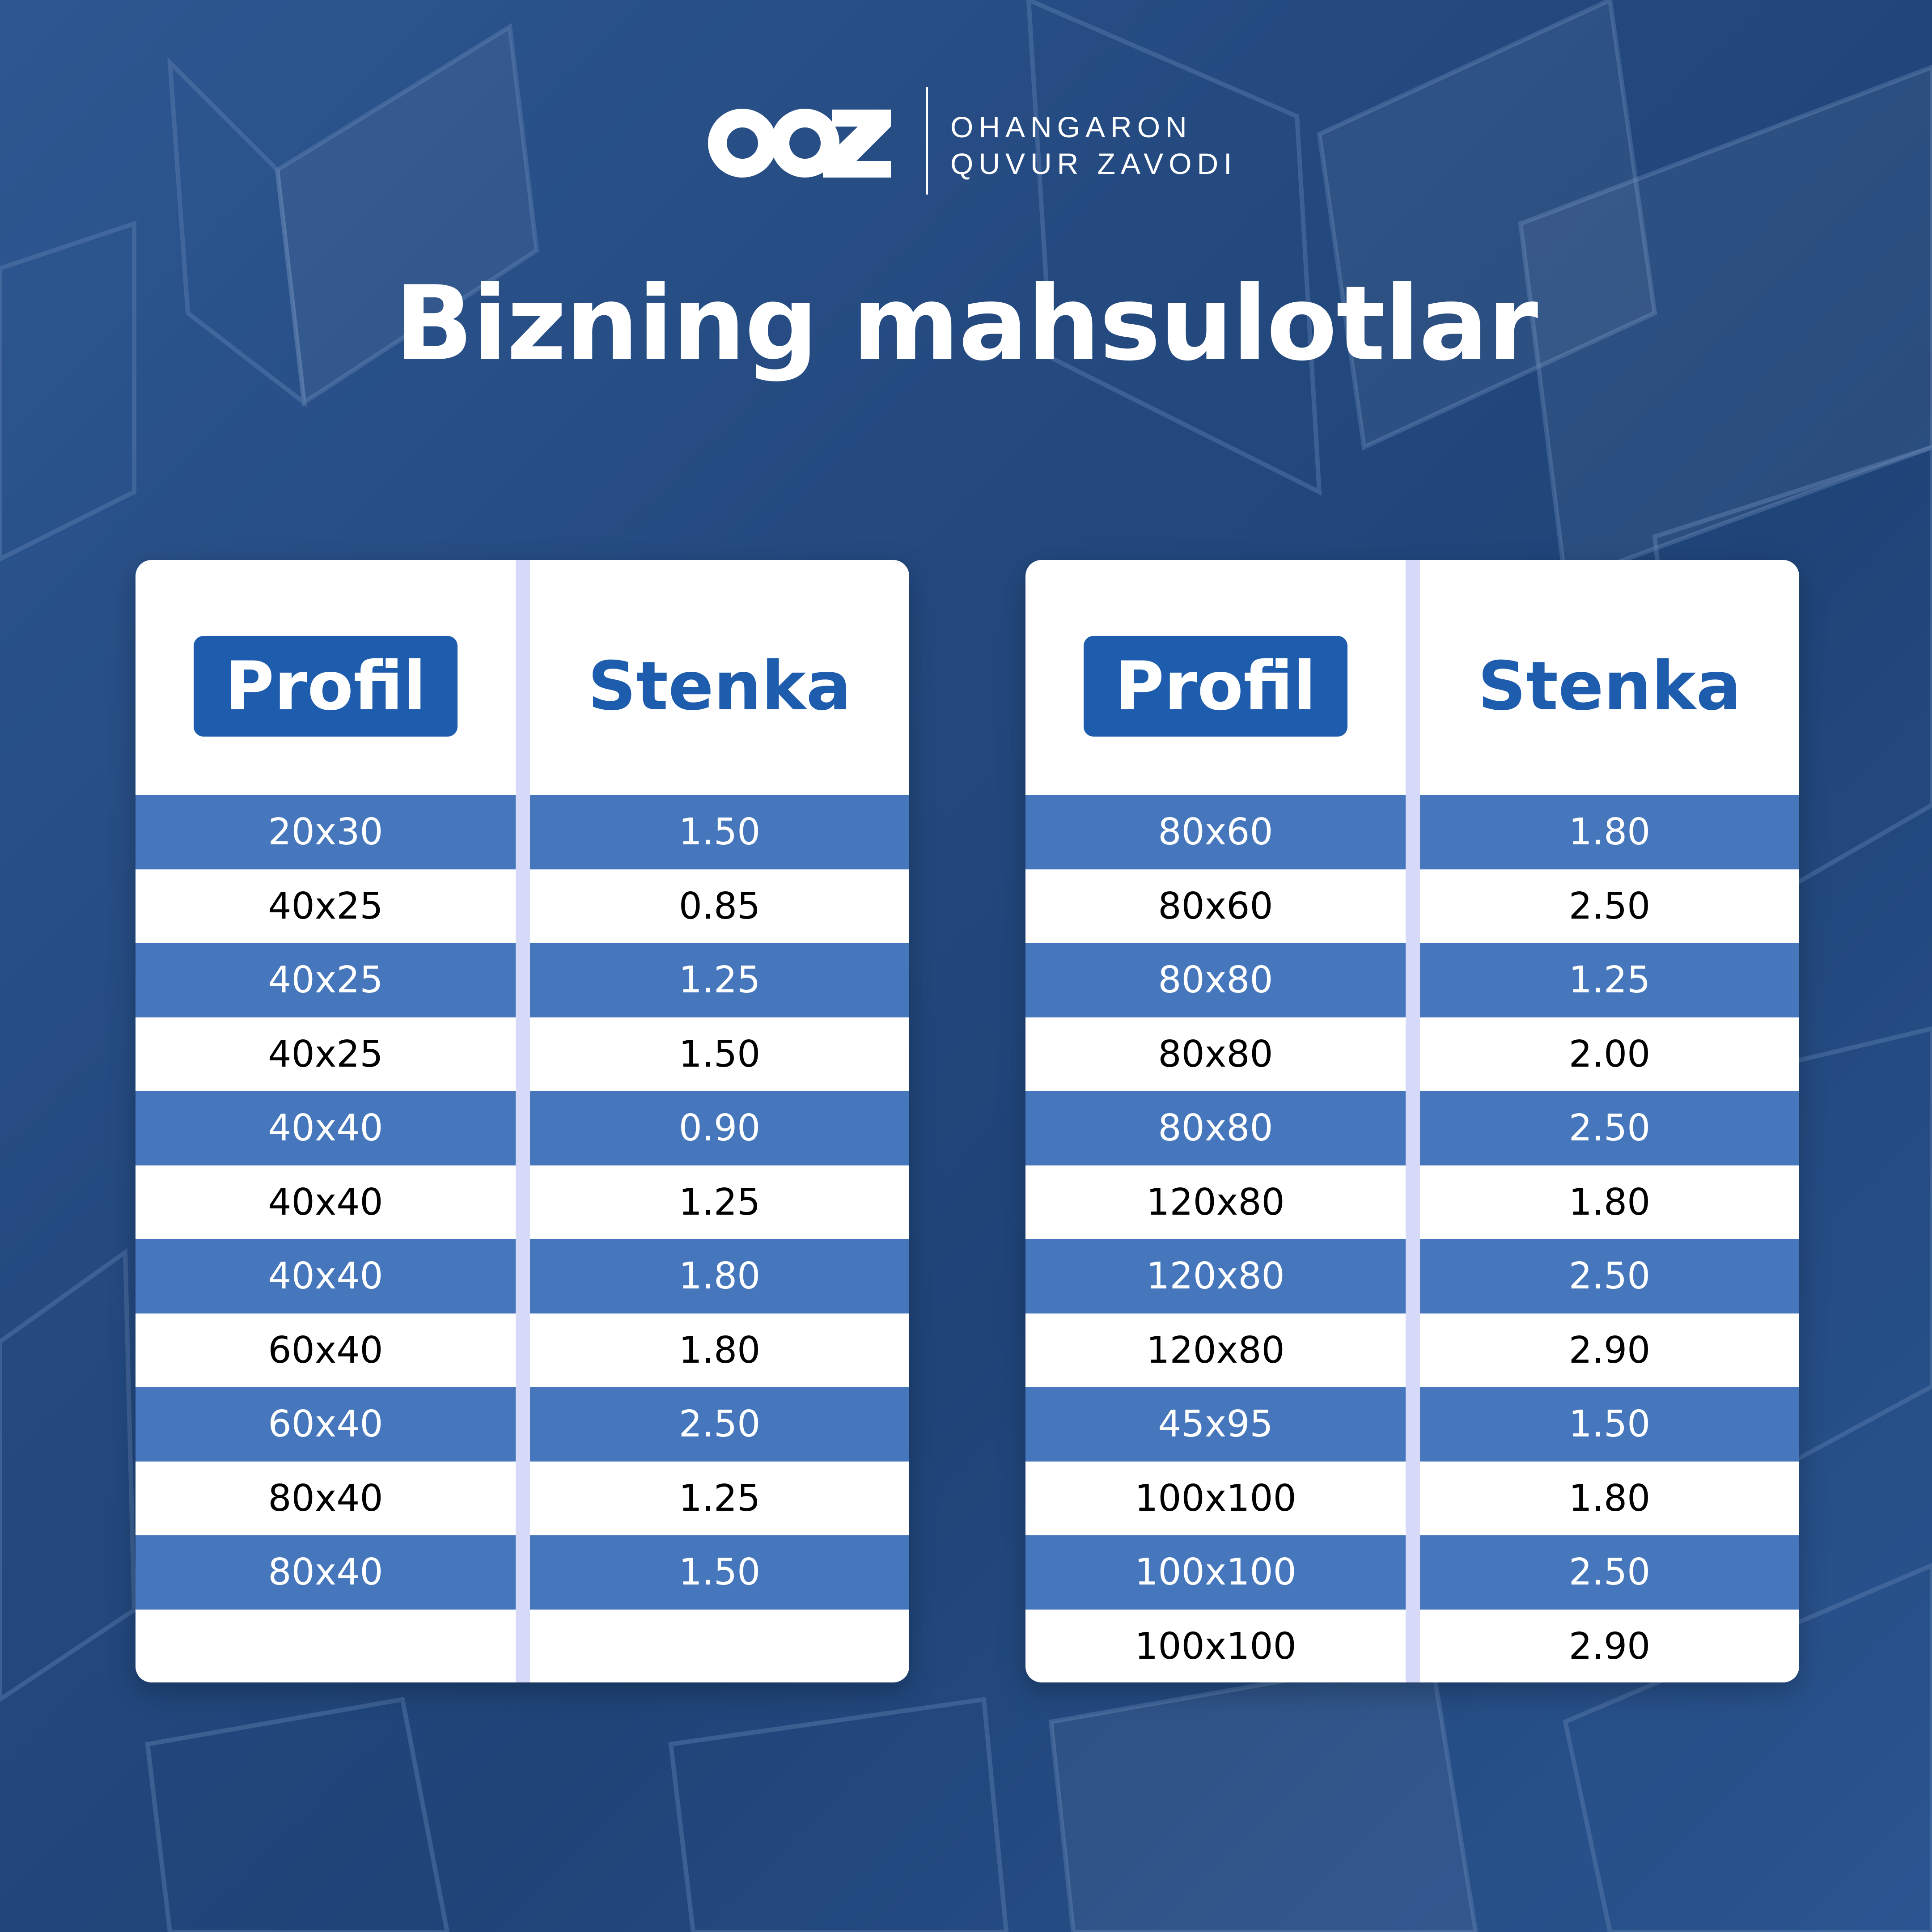 The width and height of the screenshot is (1932, 1932). Describe the element at coordinates (1215, 1424) in the screenshot. I see `profil-cell: 45x95` at that location.